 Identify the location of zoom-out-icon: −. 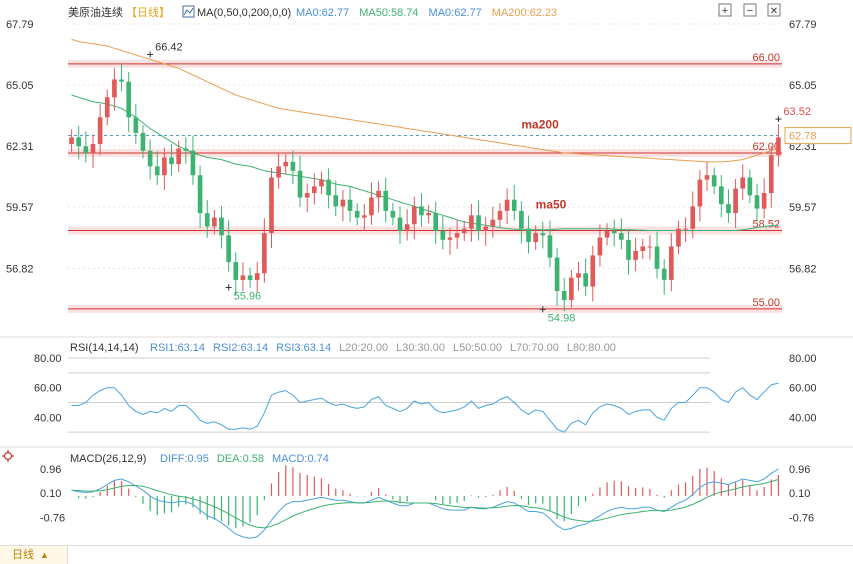
(750, 11).